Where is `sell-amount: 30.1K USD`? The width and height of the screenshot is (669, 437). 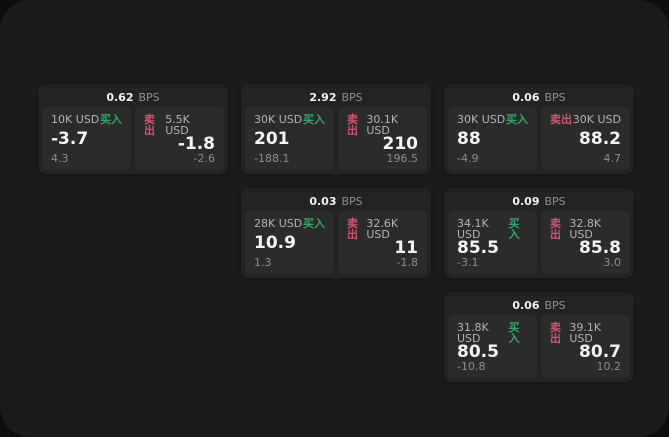 sell-amount: 30.1K USD is located at coordinates (382, 125).